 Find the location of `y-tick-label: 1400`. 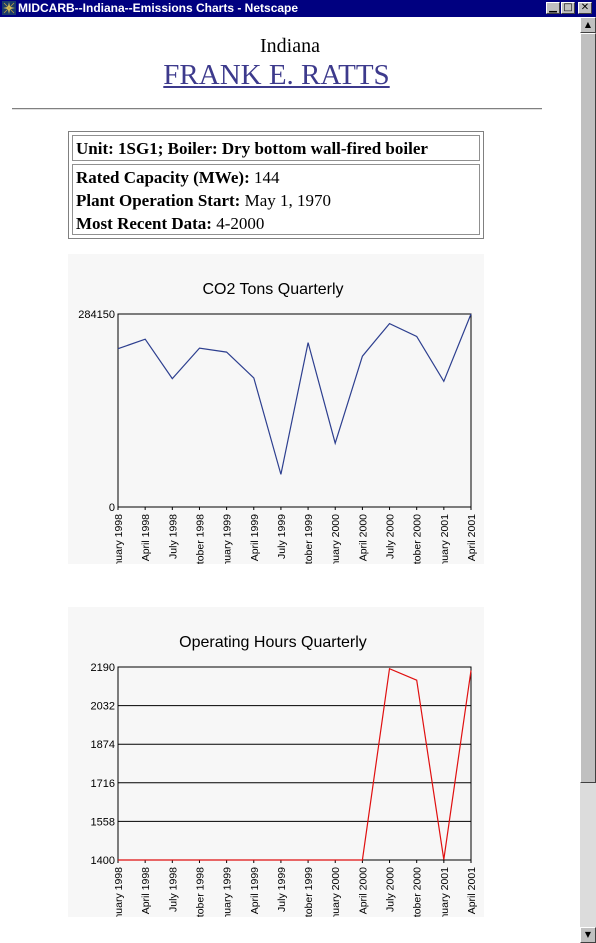

y-tick-label: 1400 is located at coordinates (103, 861).